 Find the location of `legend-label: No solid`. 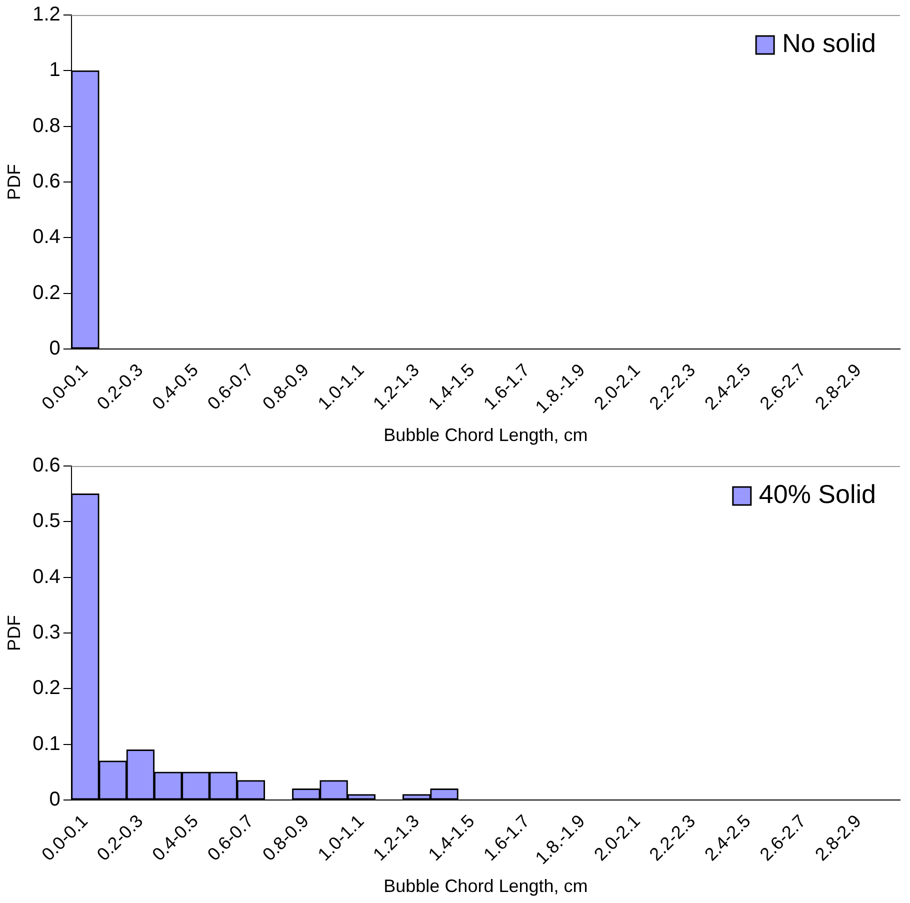

legend-label: No solid is located at coordinates (829, 43).